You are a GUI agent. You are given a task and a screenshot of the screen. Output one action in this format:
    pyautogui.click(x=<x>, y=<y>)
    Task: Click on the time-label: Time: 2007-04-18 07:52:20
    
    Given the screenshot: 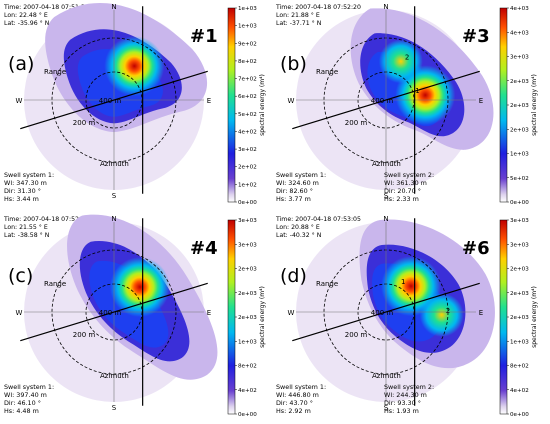 What is the action you would take?
    pyautogui.click(x=318, y=7)
    